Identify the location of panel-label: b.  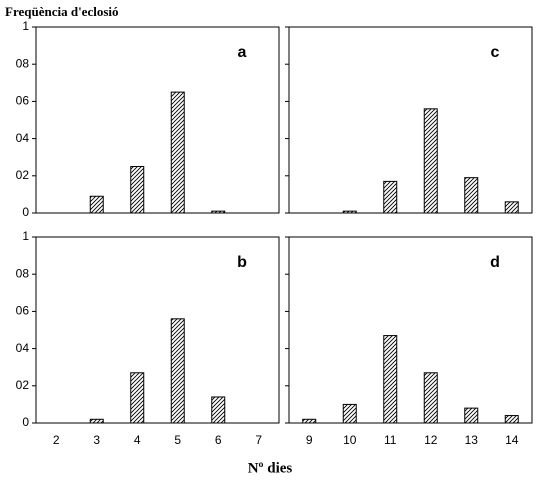
(242, 262).